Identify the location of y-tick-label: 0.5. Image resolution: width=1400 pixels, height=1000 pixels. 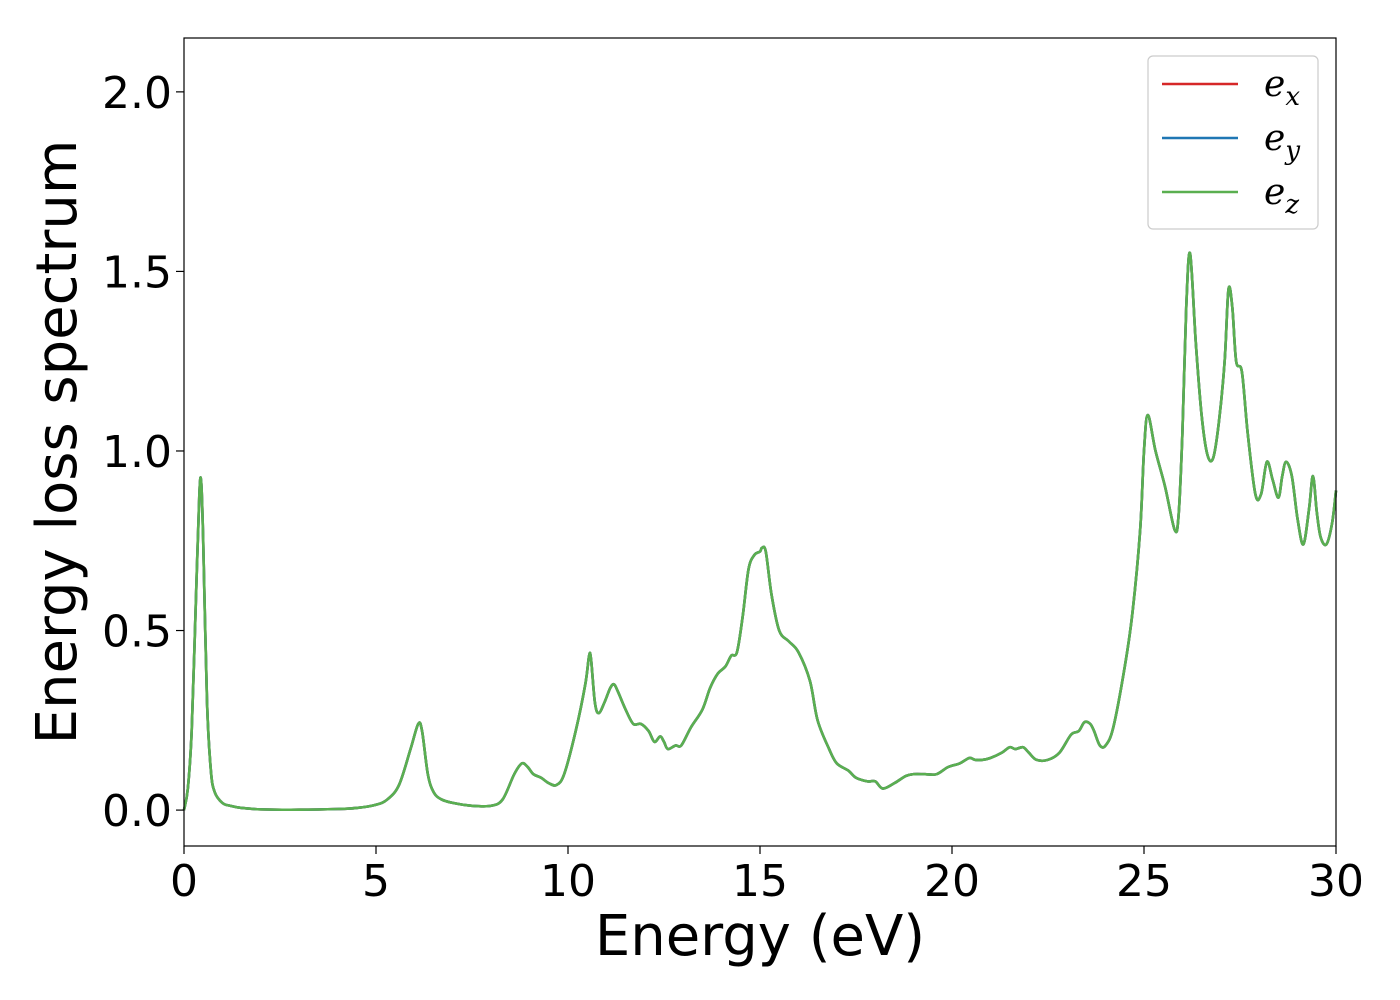
(137, 632).